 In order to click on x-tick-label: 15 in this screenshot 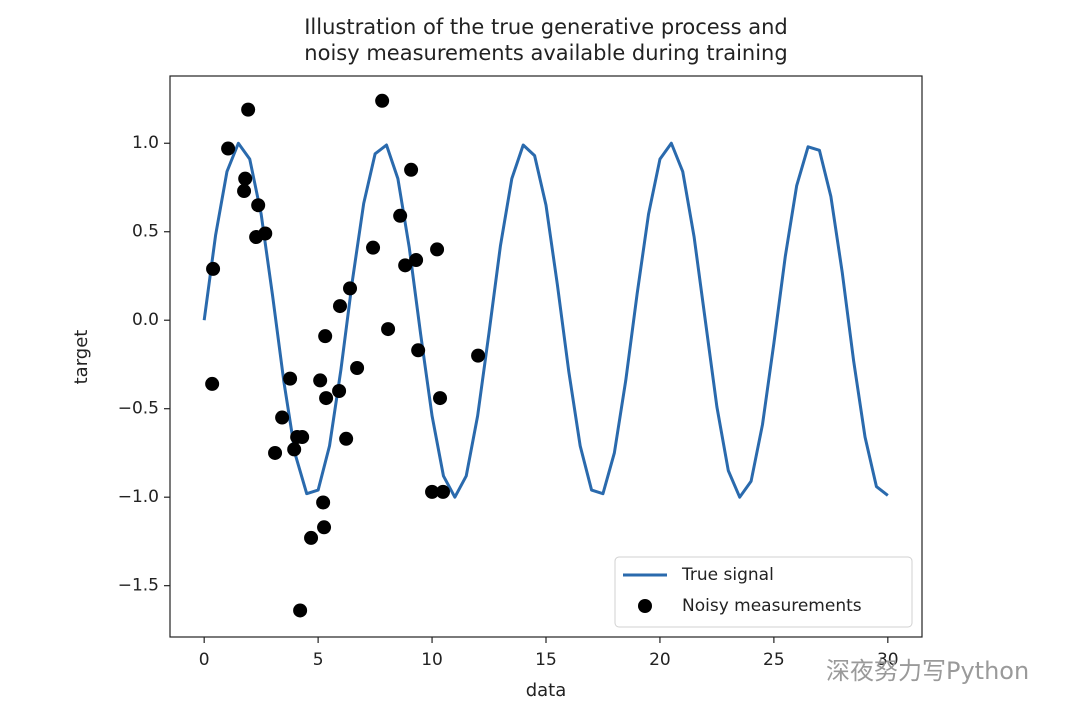, I will do `click(546, 660)`.